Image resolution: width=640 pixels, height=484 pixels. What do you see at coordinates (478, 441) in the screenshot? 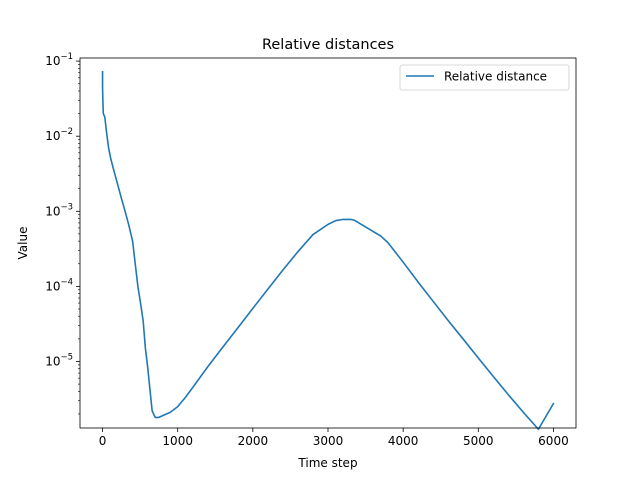
I see `x-tick-label: 5000` at bounding box center [478, 441].